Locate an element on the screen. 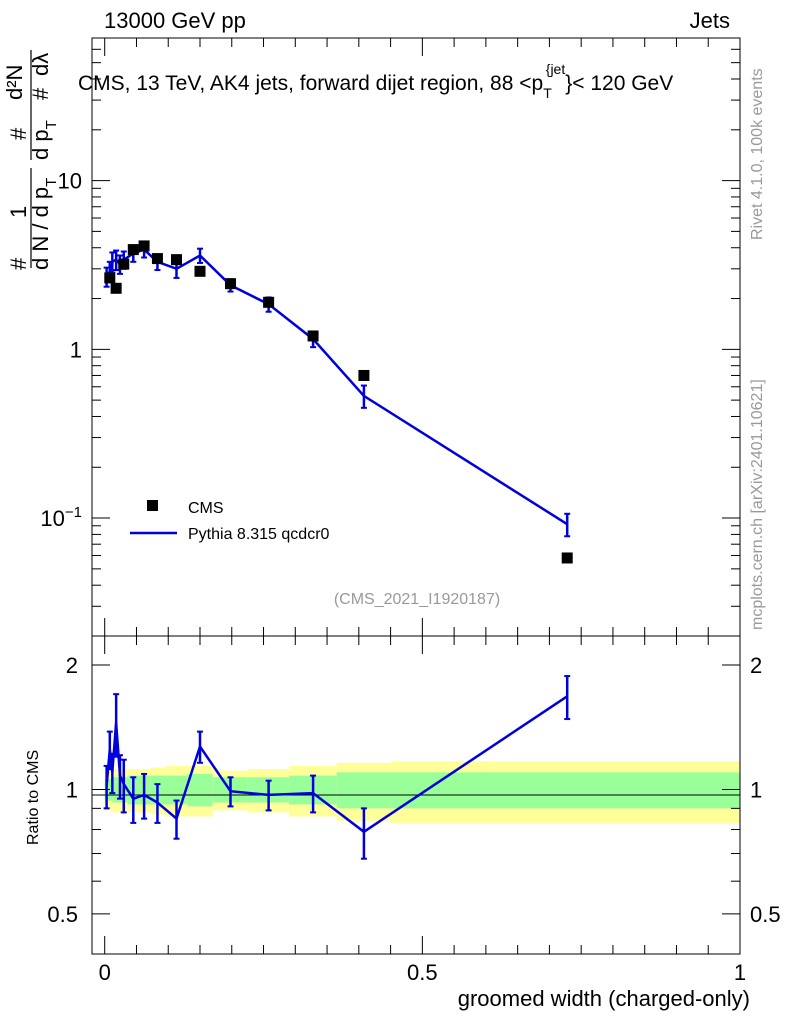 This screenshot has height=1024, width=786. mc-curve-ratio is located at coordinates (336, 764).